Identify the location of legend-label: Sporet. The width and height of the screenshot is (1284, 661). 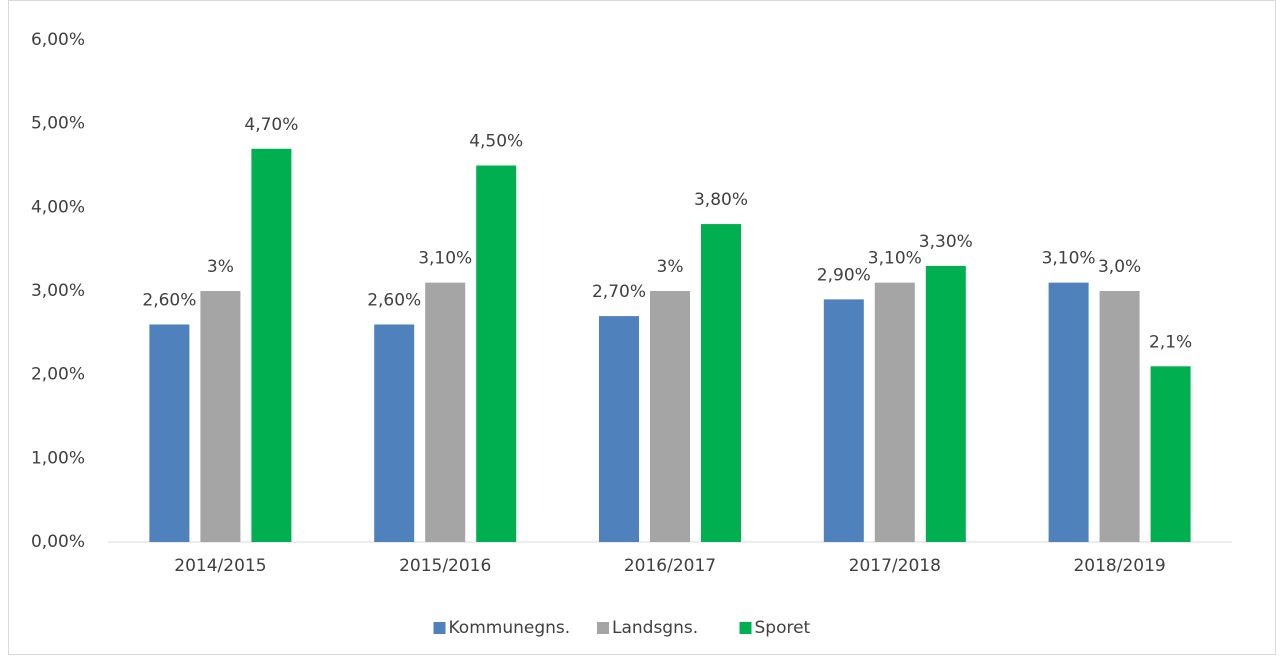
(783, 628).